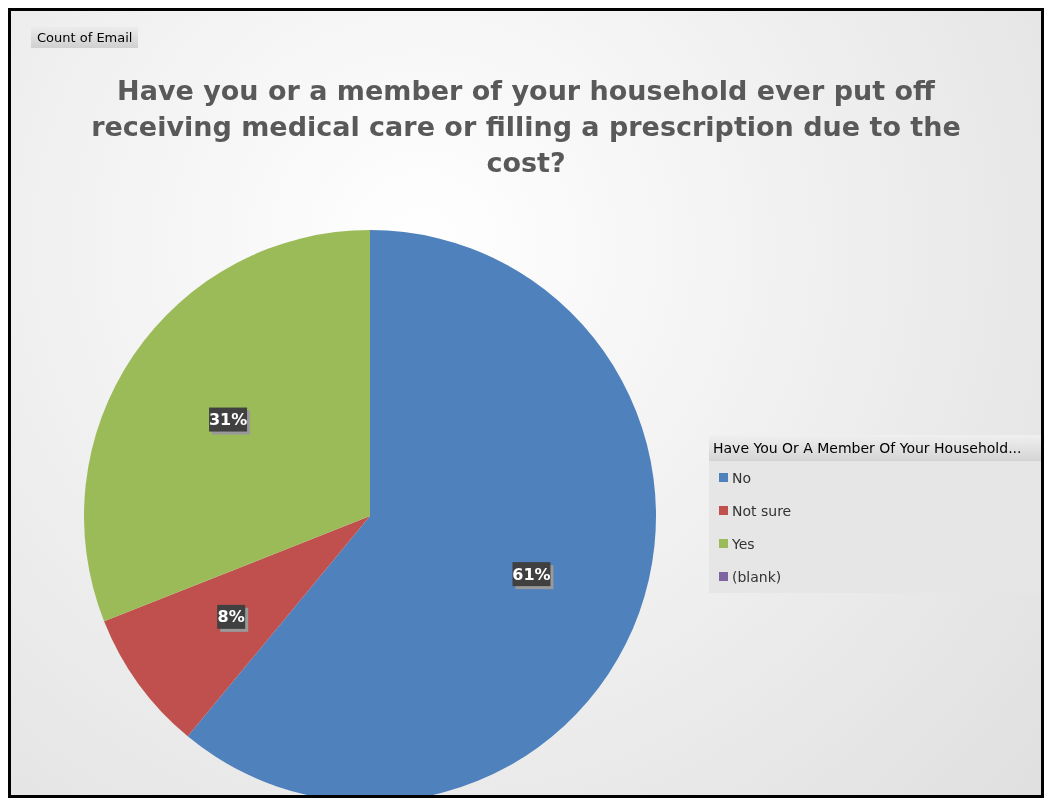 Image resolution: width=1052 pixels, height=806 pixels. Describe the element at coordinates (228, 420) in the screenshot. I see `data-label: 31%` at that location.